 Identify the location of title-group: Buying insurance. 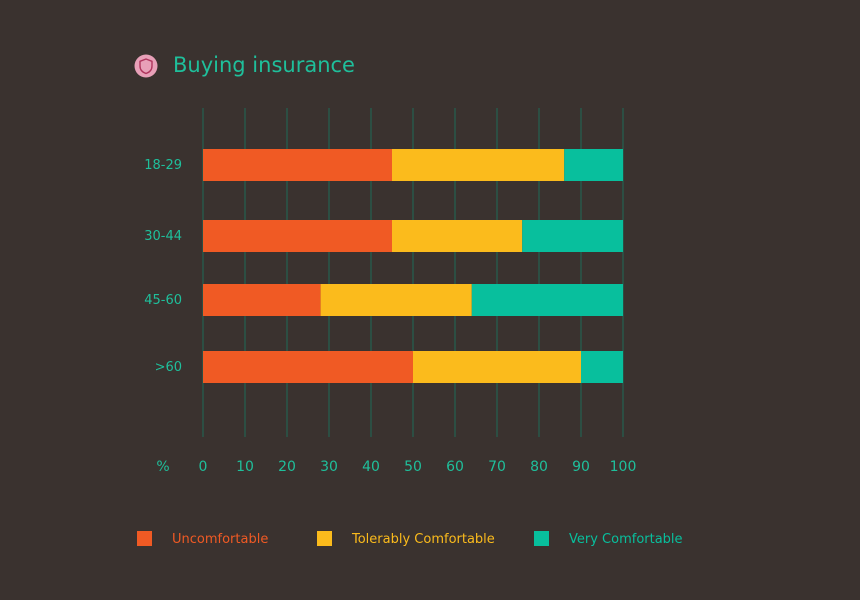
(244, 65).